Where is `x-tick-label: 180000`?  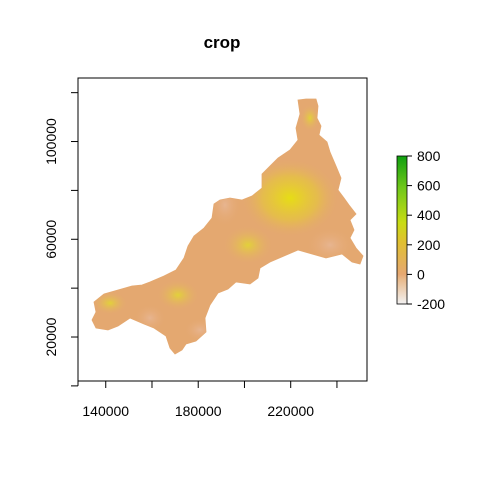
x-tick-label: 180000 is located at coordinates (198, 411).